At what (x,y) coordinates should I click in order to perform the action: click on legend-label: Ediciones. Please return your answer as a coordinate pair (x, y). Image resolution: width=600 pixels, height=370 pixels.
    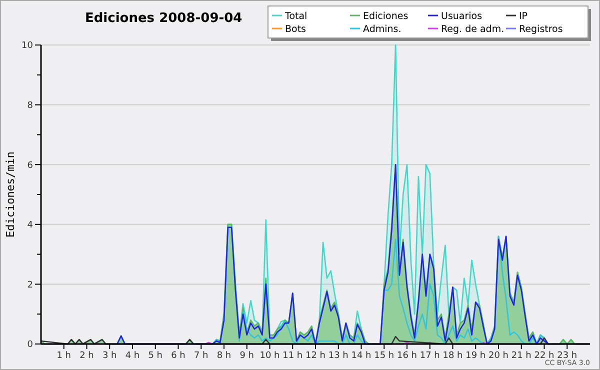
    Looking at the image, I should click on (385, 16).